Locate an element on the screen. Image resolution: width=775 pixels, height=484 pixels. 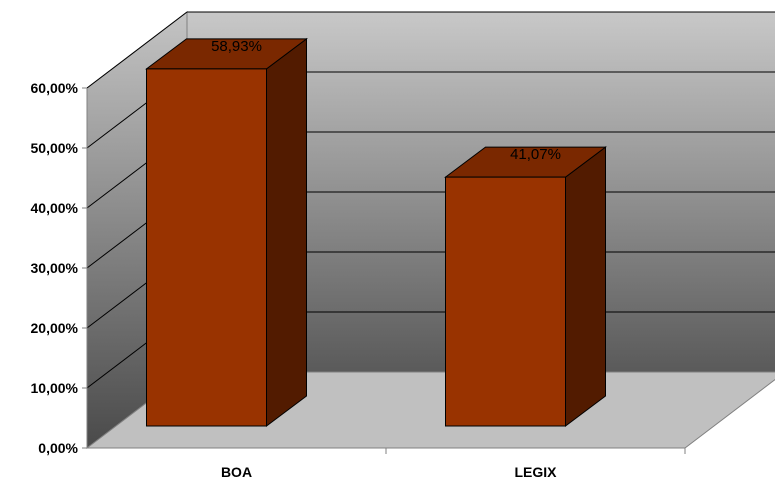
category-label-legix: LEGIX is located at coordinates (535, 472).